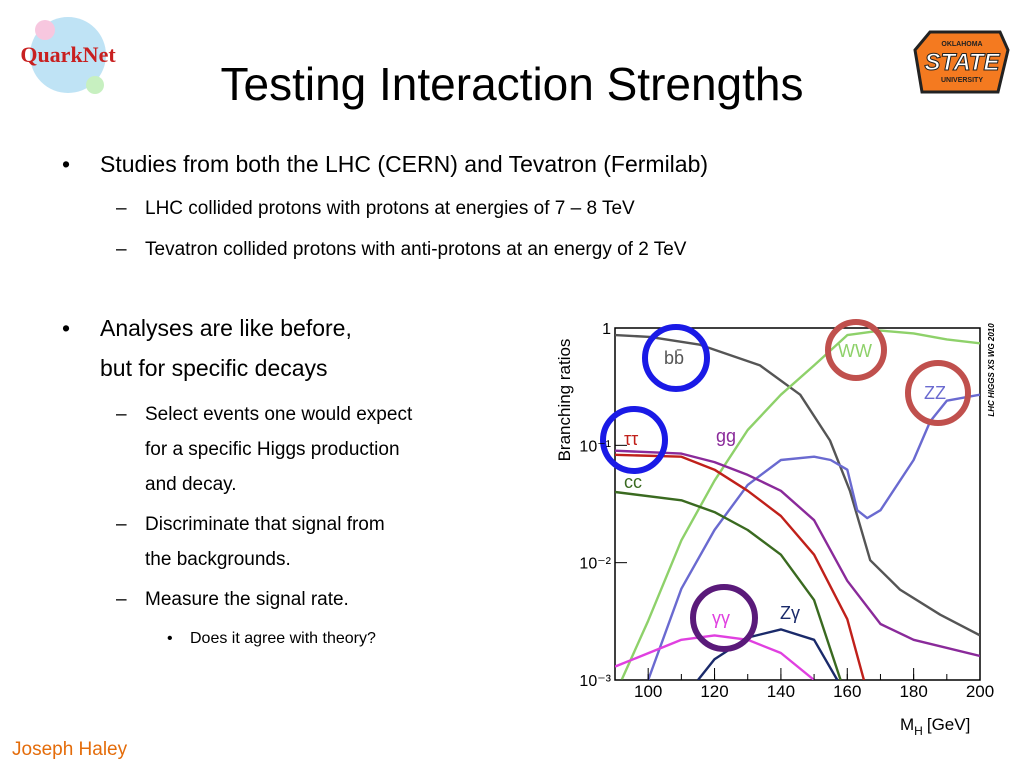 Image resolution: width=1024 pixels, height=768 pixels. What do you see at coordinates (648, 691) in the screenshot?
I see `x-tick-label: 100` at bounding box center [648, 691].